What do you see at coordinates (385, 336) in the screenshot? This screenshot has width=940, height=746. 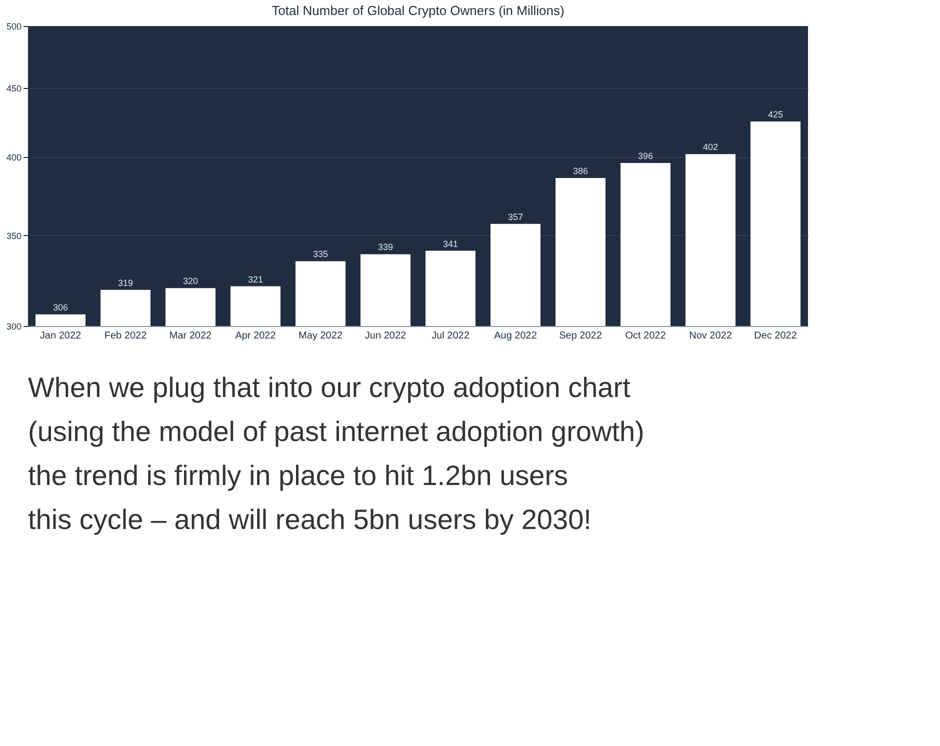 I see `x-tick-label: Jun 2022` at bounding box center [385, 336].